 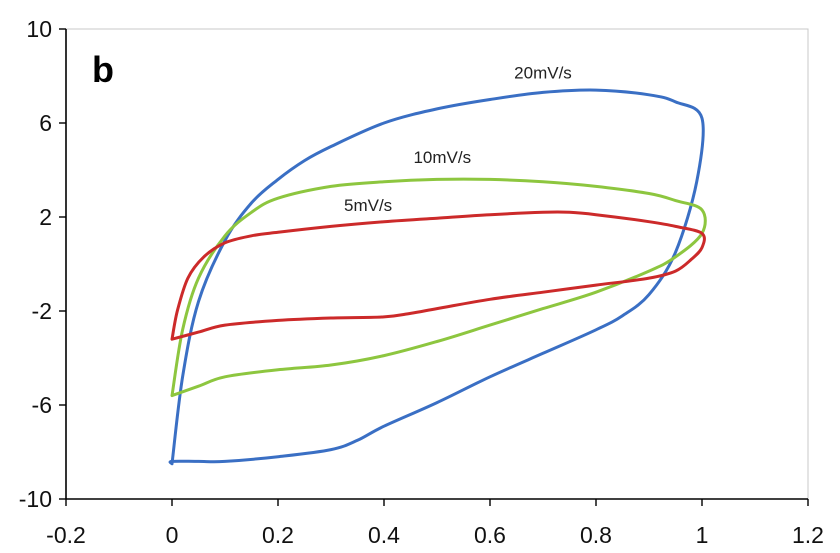 What do you see at coordinates (368, 205) in the screenshot?
I see `curve-label: 5mV/s` at bounding box center [368, 205].